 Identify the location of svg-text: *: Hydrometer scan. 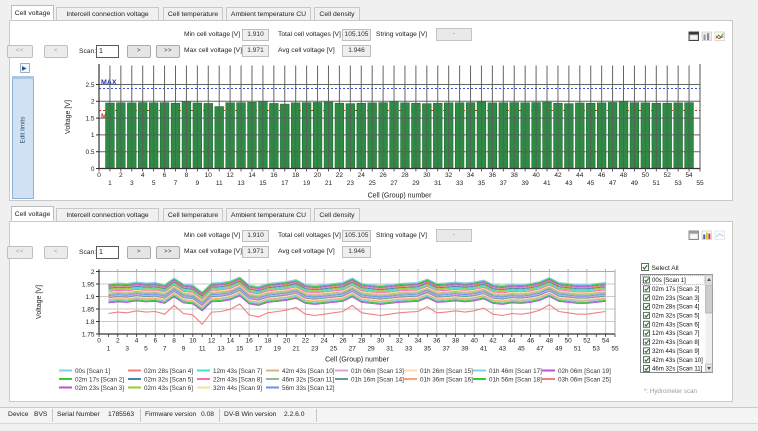
(671, 391).